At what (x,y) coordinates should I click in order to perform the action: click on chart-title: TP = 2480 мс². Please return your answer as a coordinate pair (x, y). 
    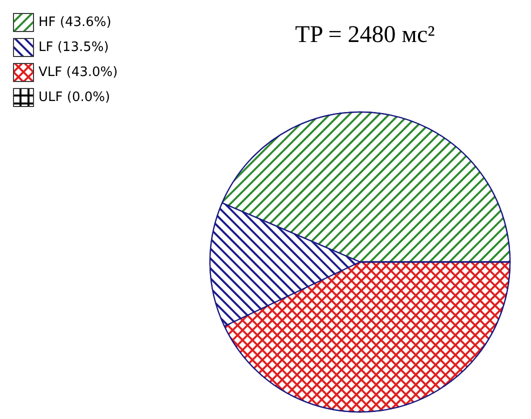
    Looking at the image, I should click on (365, 35).